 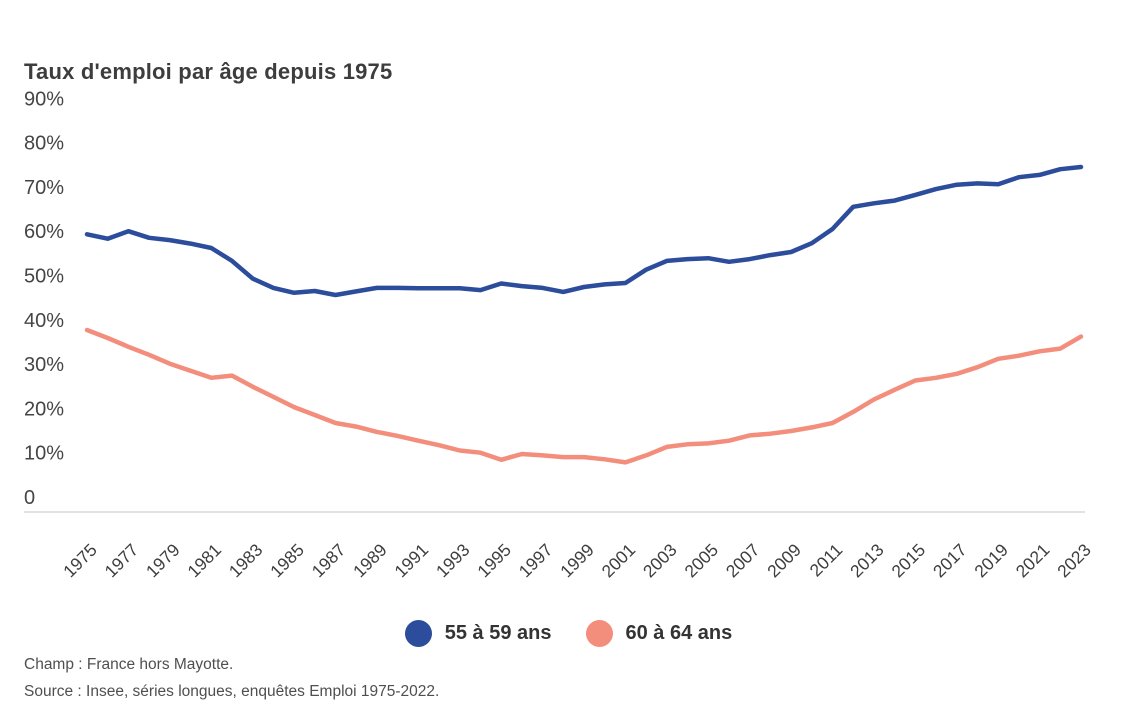 I want to click on x-axis-label: 1989, so click(x=370, y=561).